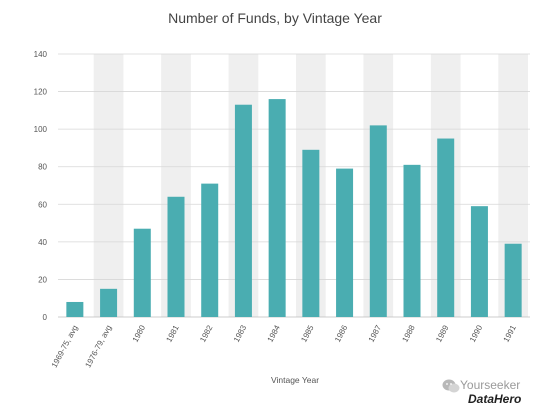  I want to click on x-tick-label: 1976-79, avg, so click(98, 346).